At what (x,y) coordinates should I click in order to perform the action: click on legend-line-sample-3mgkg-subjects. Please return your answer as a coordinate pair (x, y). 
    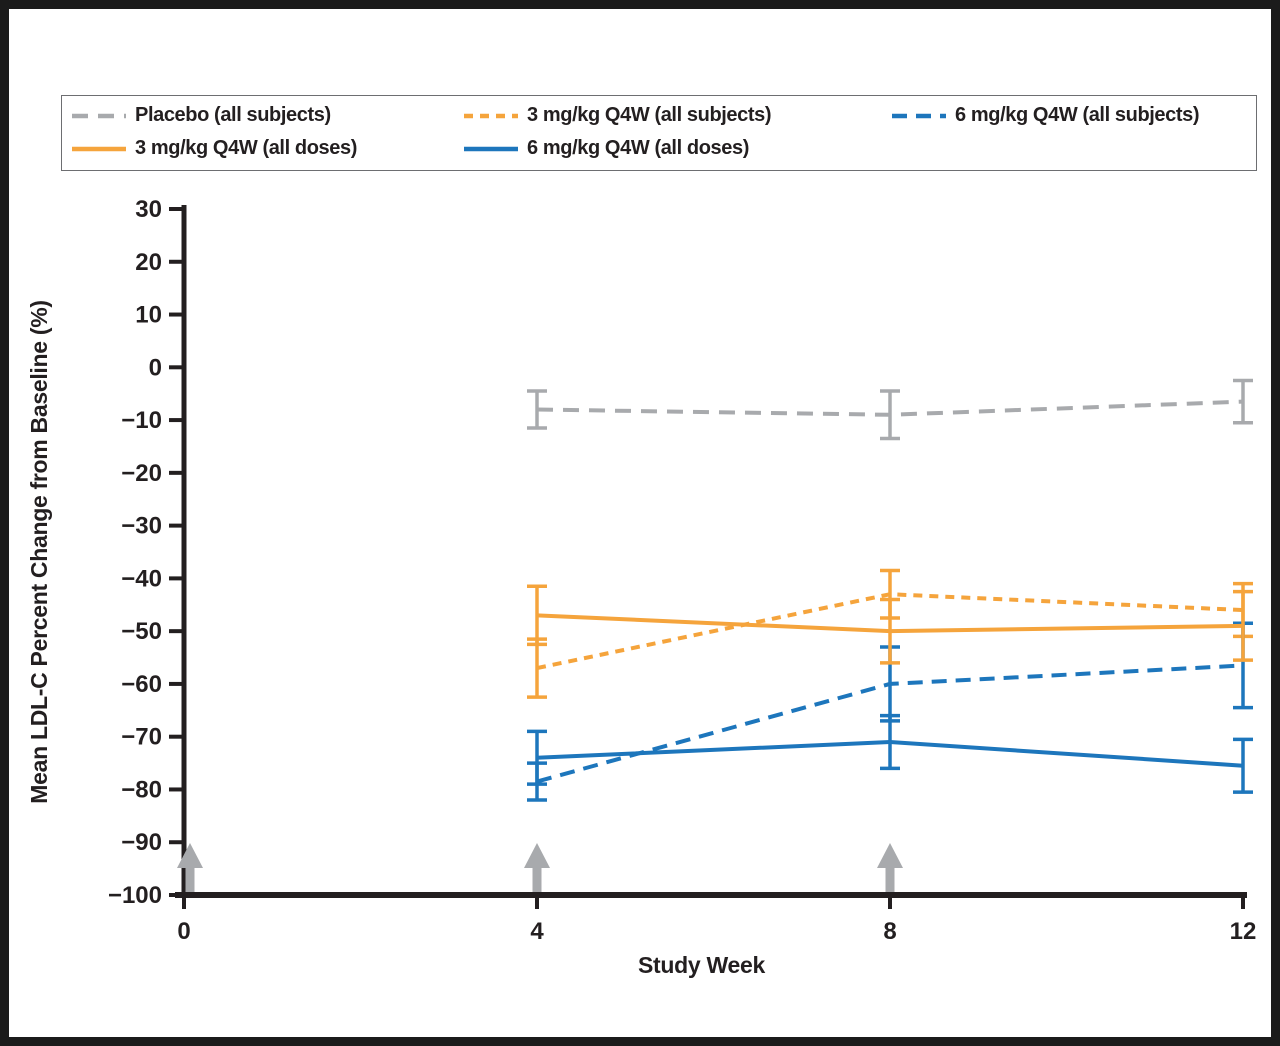
    Looking at the image, I should click on (491, 116).